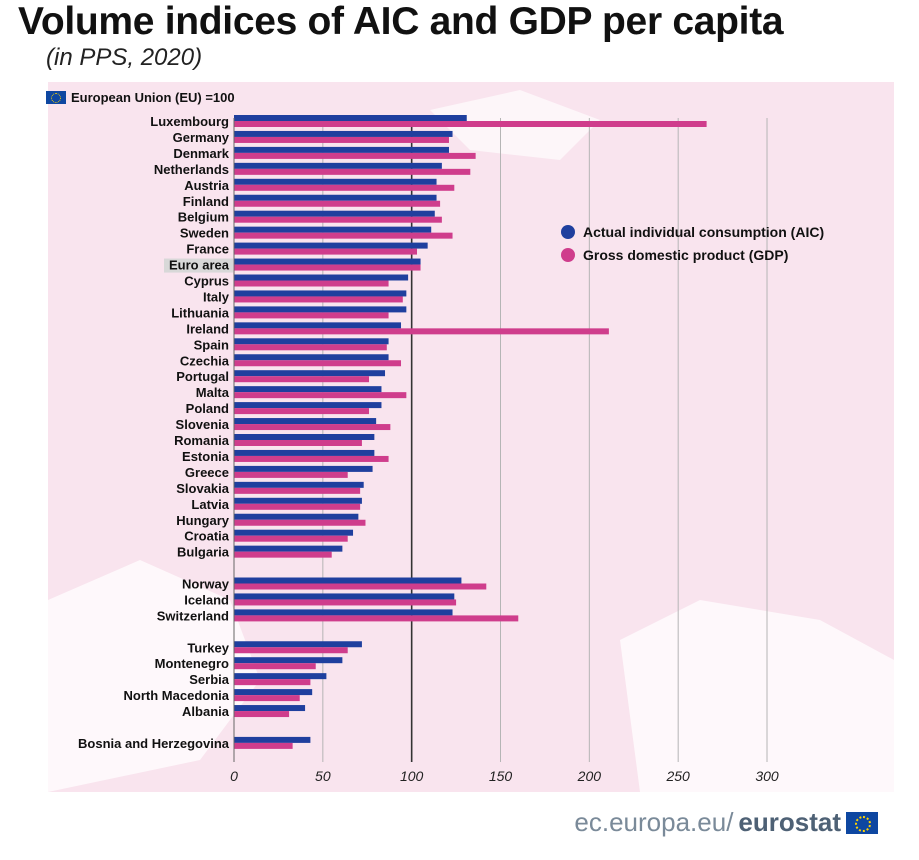 This screenshot has width=919, height=860. What do you see at coordinates (207, 249) in the screenshot?
I see `category-label: France` at bounding box center [207, 249].